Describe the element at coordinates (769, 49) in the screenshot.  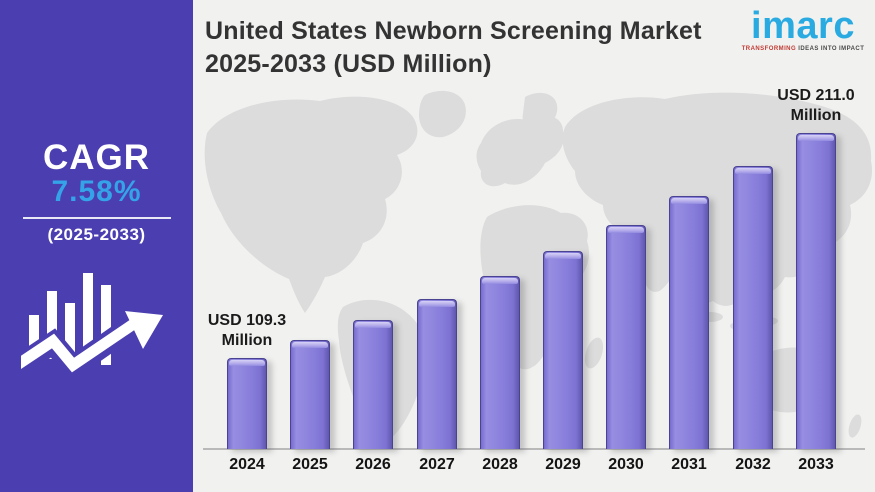
I see `tagline-highlight: TRANSFORMING` at that location.